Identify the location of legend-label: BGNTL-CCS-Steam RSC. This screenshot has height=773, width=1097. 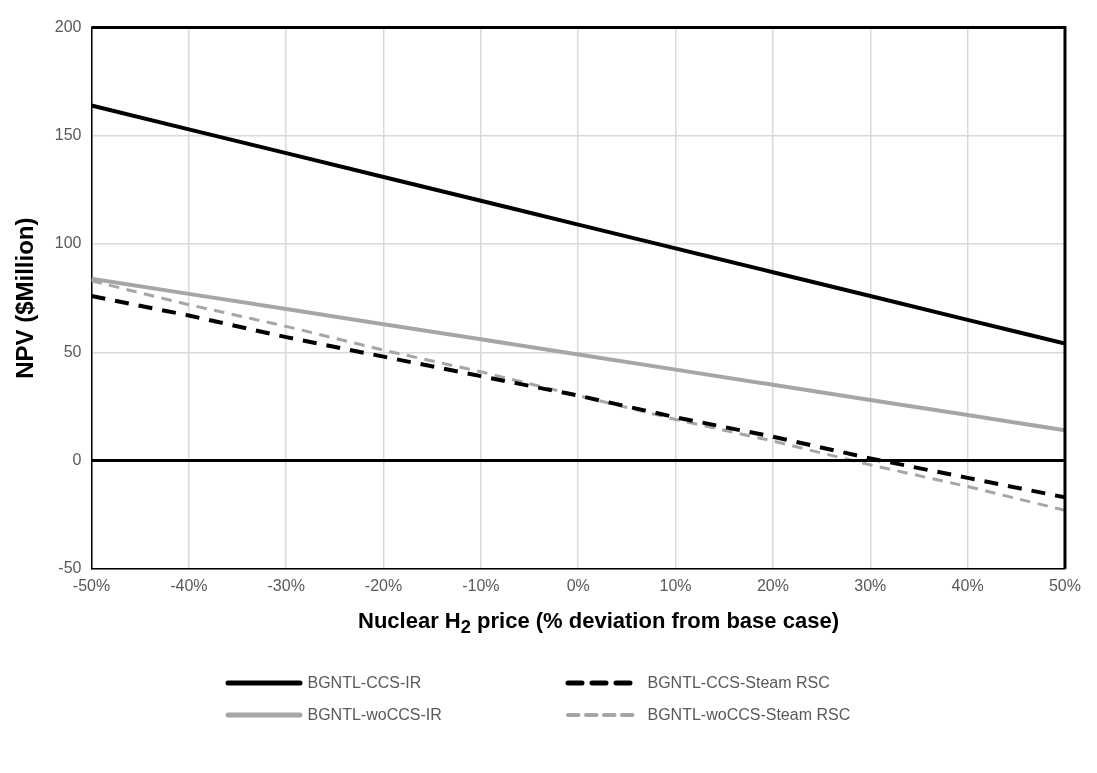
(738, 683).